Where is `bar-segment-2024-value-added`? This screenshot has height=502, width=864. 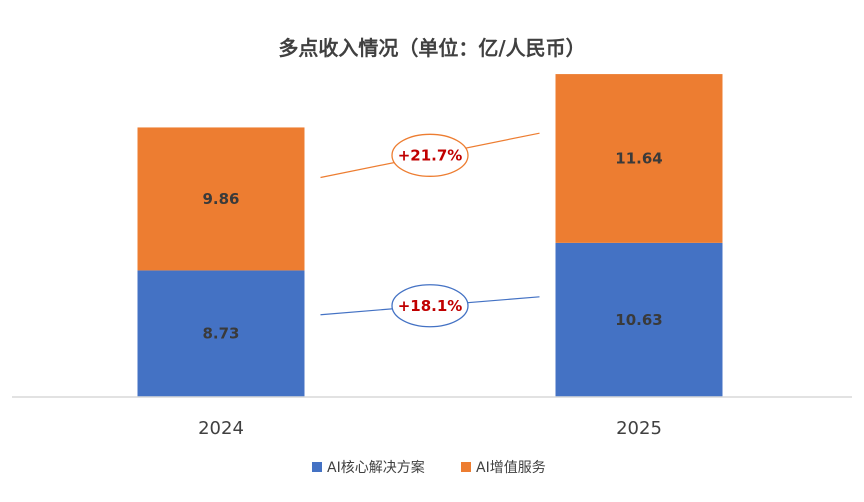
bar-segment-2024-value-added is located at coordinates (221, 199).